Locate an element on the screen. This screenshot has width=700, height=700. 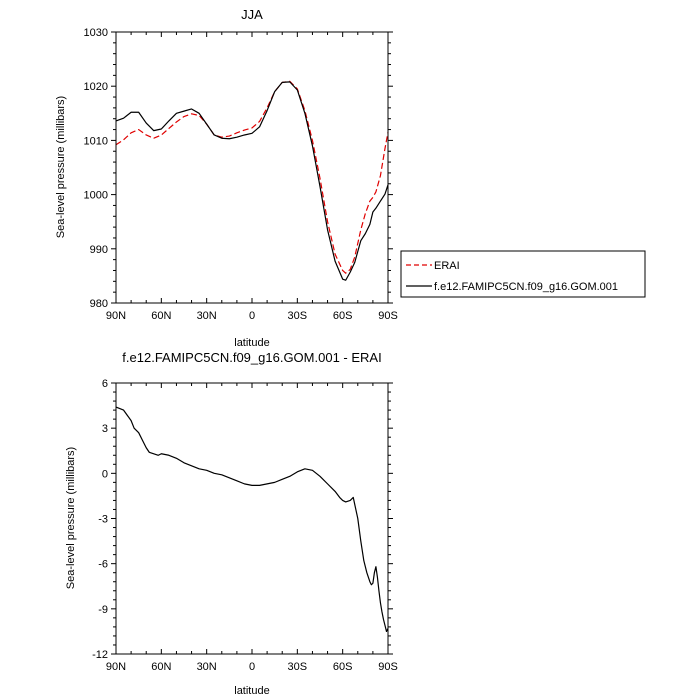
top-y-tick-label: 990 is located at coordinates (99, 250).